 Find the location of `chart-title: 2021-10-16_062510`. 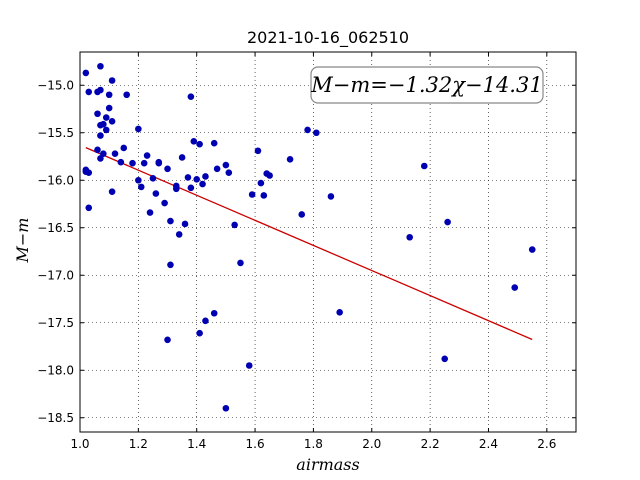

chart-title: 2021-10-16_062510 is located at coordinates (328, 38).